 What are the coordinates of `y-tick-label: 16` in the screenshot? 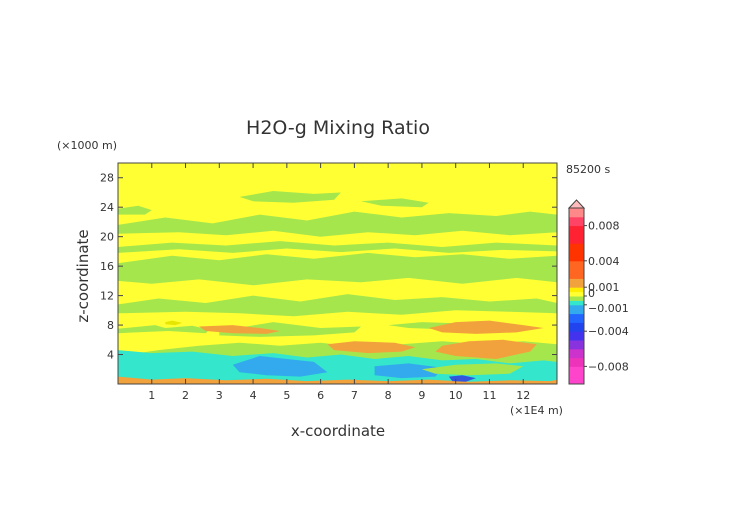 It's located at (107, 266).